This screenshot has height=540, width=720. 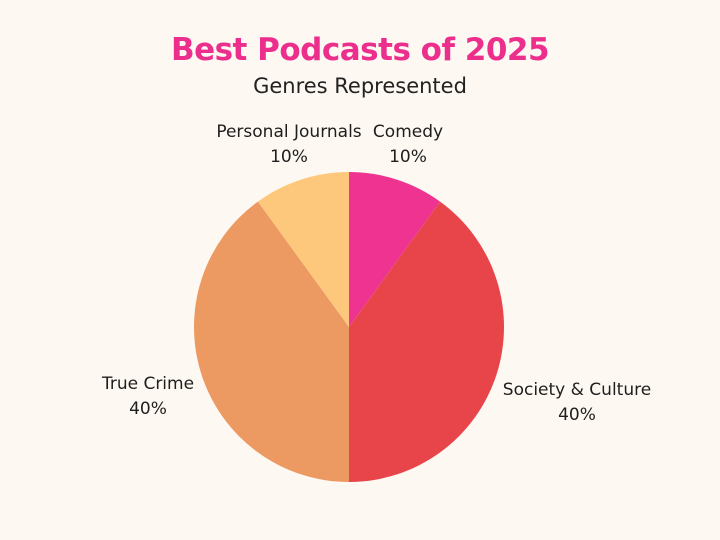 What do you see at coordinates (360, 86) in the screenshot?
I see `chart-subtitle: Genres Represented` at bounding box center [360, 86].